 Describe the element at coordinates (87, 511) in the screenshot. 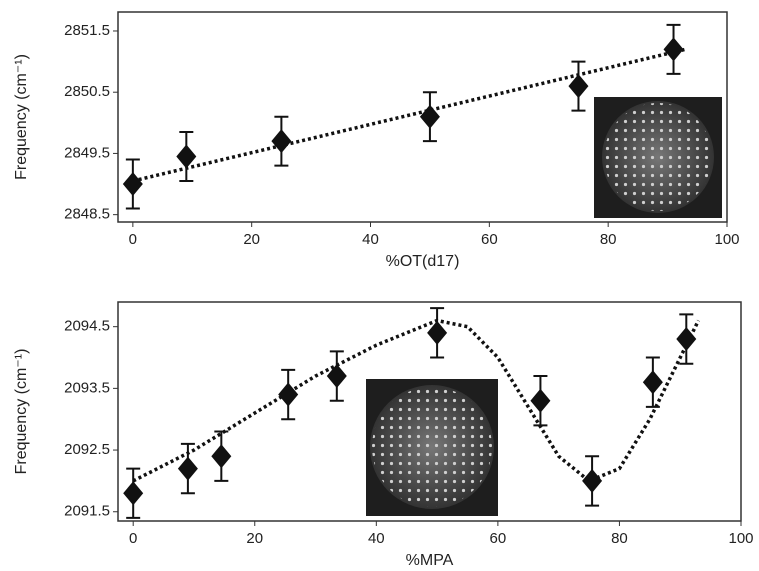

I see `y-tick-label: 2091.5` at that location.